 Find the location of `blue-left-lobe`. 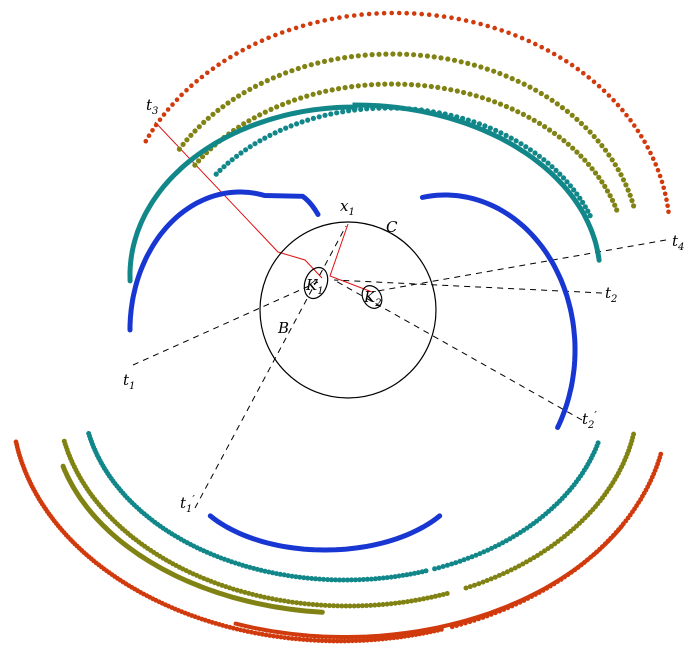

blue-left-lobe is located at coordinates (224, 261).